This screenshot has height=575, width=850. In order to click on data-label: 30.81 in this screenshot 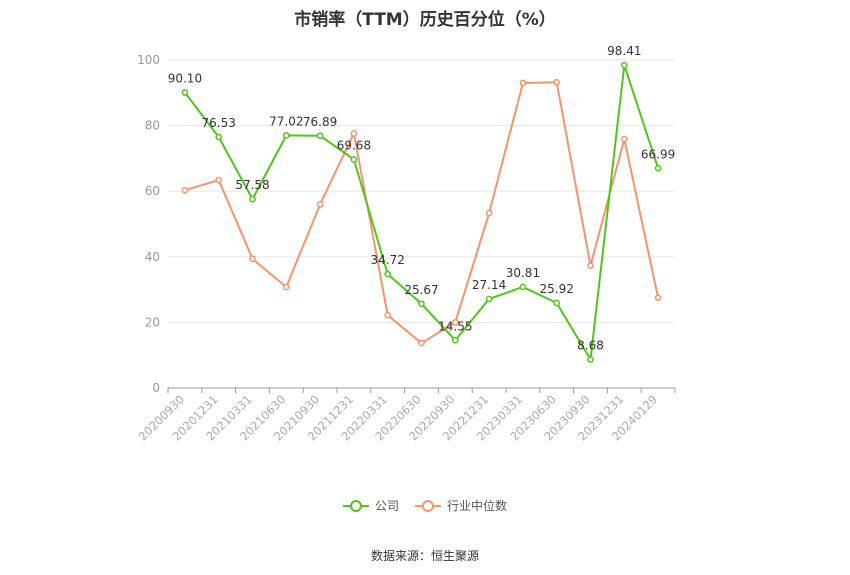, I will do `click(523, 273)`.